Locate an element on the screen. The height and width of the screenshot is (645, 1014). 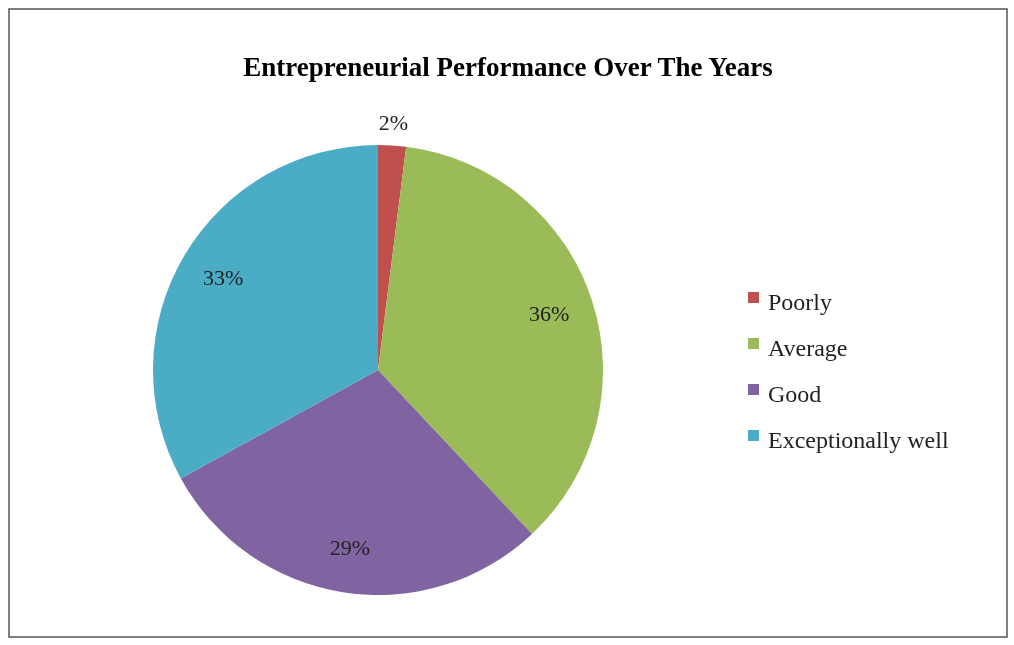
data-label: 33% is located at coordinates (223, 278).